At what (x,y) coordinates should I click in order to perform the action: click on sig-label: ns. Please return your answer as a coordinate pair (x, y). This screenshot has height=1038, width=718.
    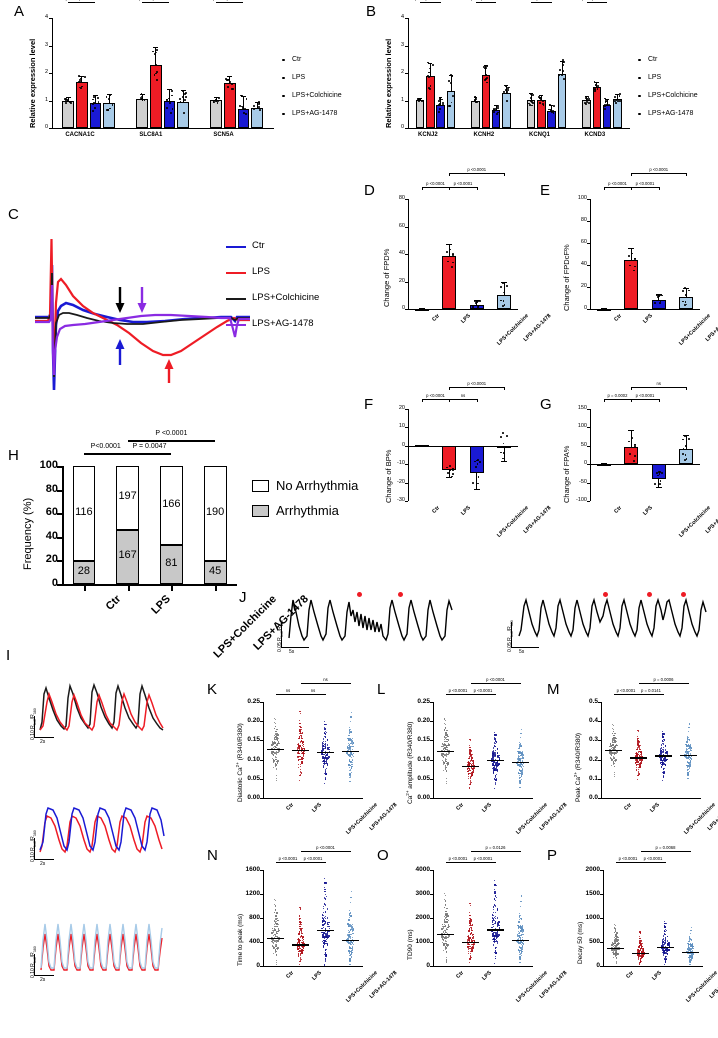
    Looking at the image, I should click on (313, 690).